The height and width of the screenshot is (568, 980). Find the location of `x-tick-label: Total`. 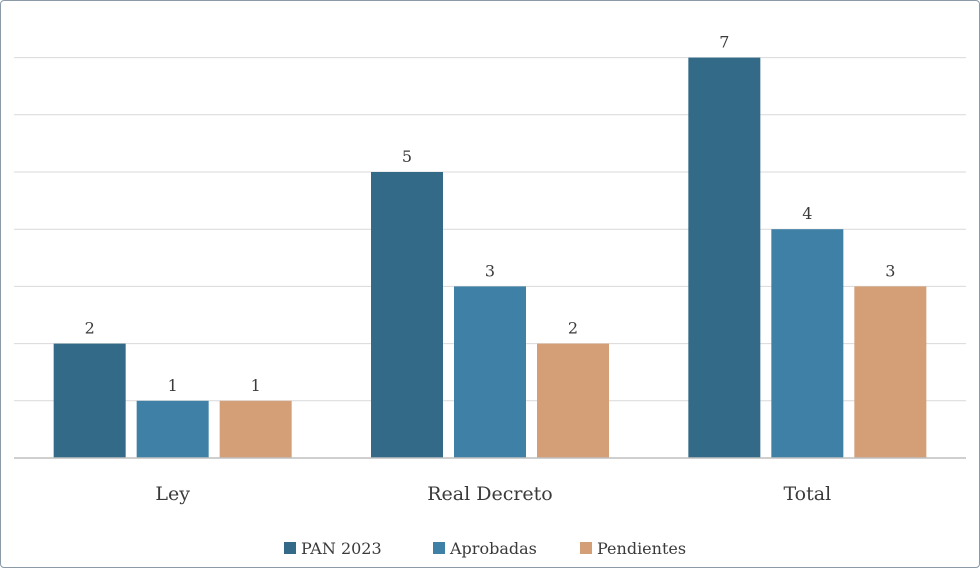

x-tick-label: Total is located at coordinates (807, 494).